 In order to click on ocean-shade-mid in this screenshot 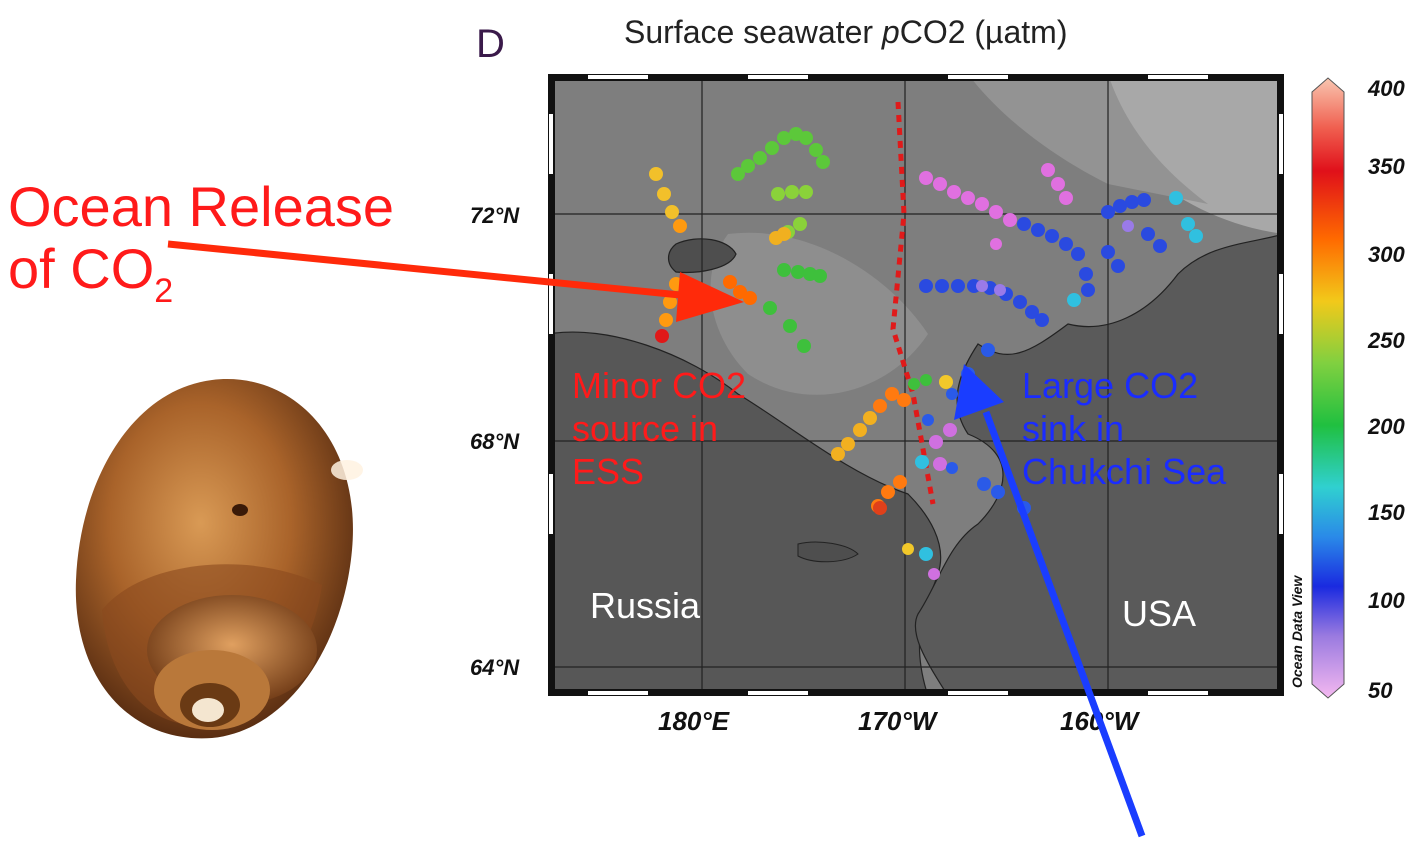, I will do `click(1090, 142)`.